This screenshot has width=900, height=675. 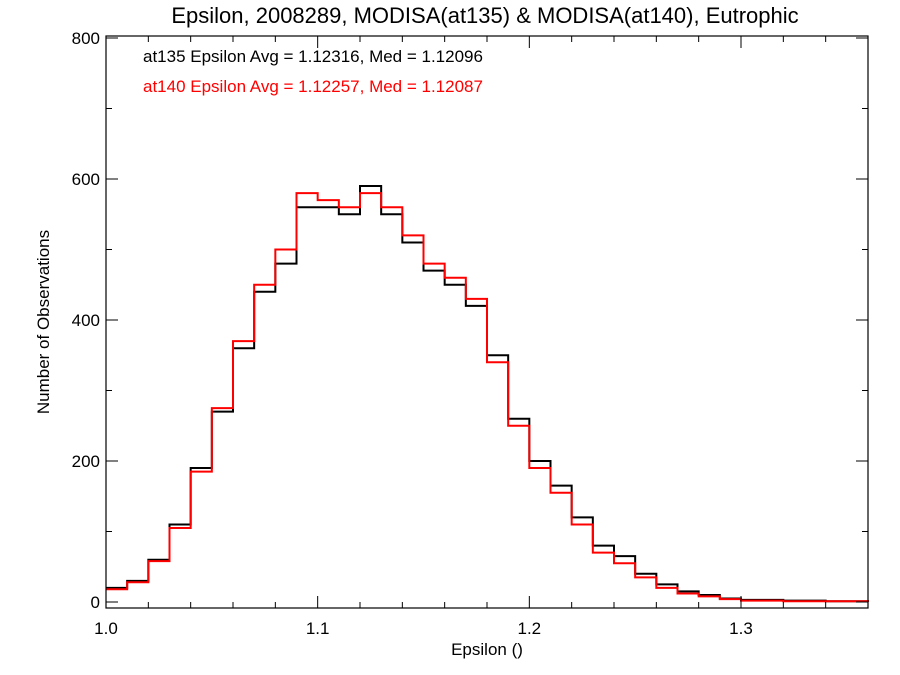 What do you see at coordinates (95, 602) in the screenshot?
I see `y-tick-label-0: 0` at bounding box center [95, 602].